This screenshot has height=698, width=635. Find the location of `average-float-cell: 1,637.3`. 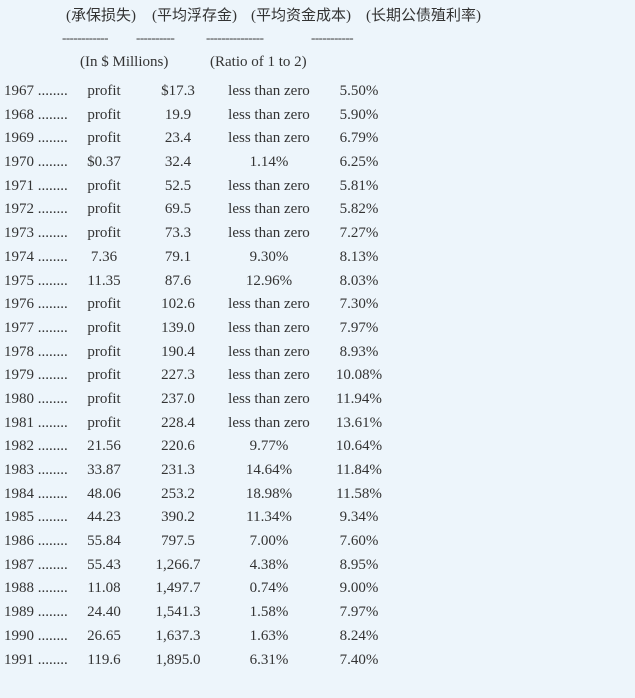

average-float-cell: 1,637.3 is located at coordinates (178, 635).